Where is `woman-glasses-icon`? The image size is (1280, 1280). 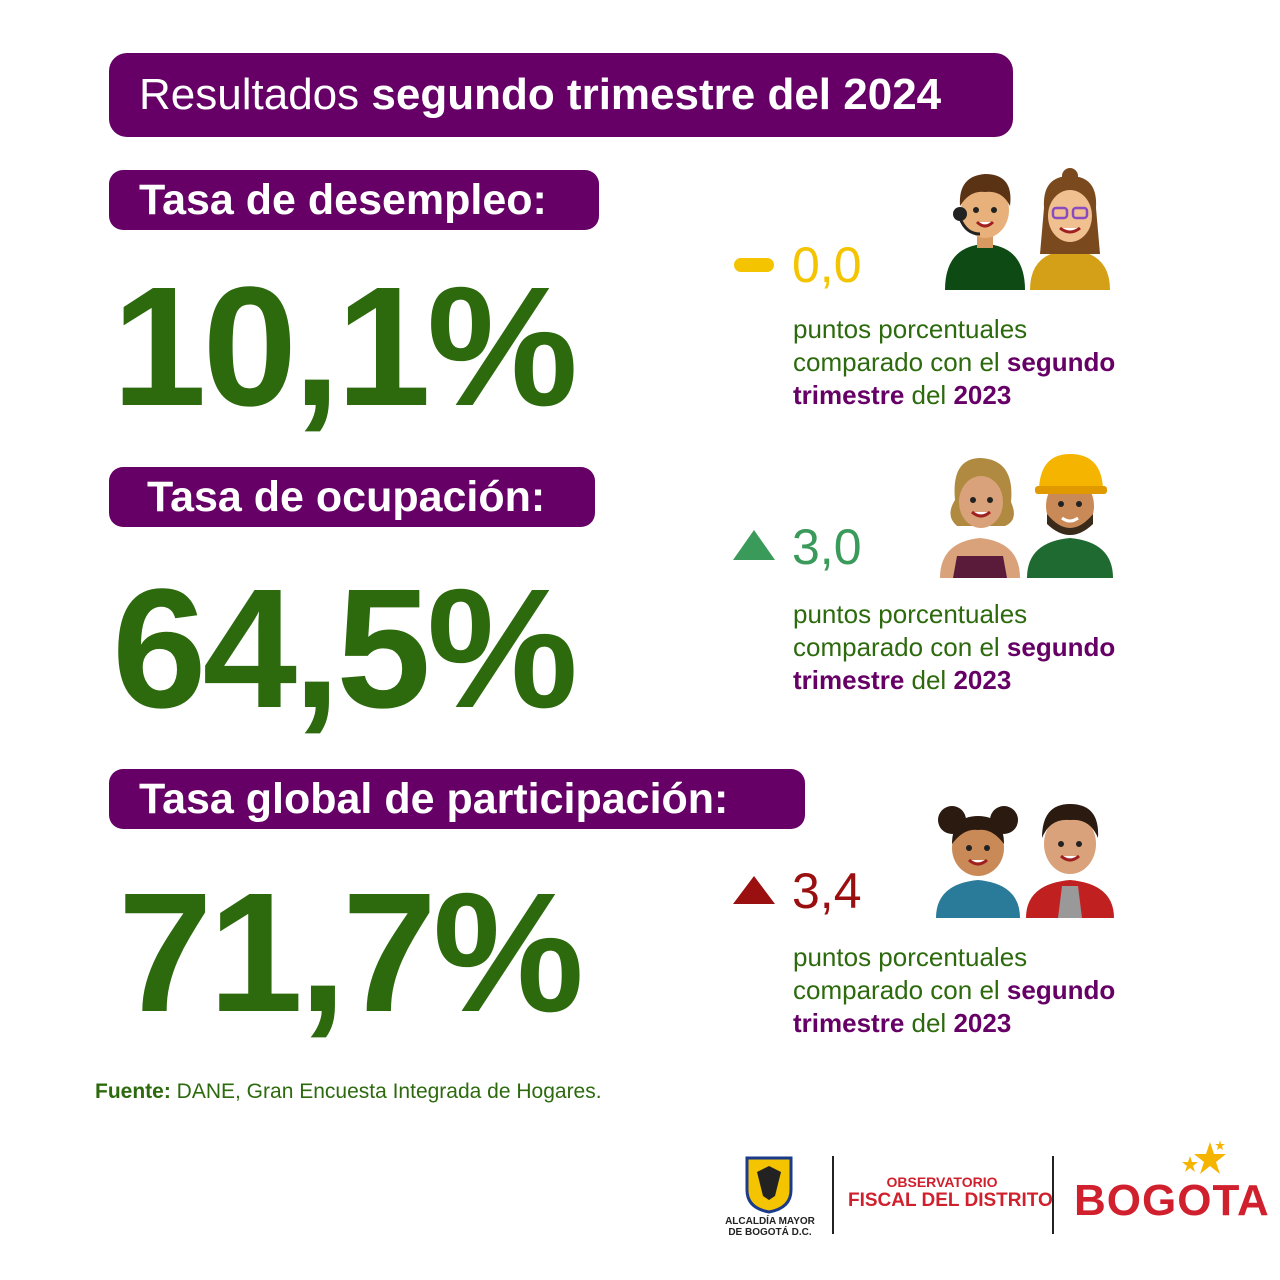 woman-glasses-icon is located at coordinates (1070, 229).